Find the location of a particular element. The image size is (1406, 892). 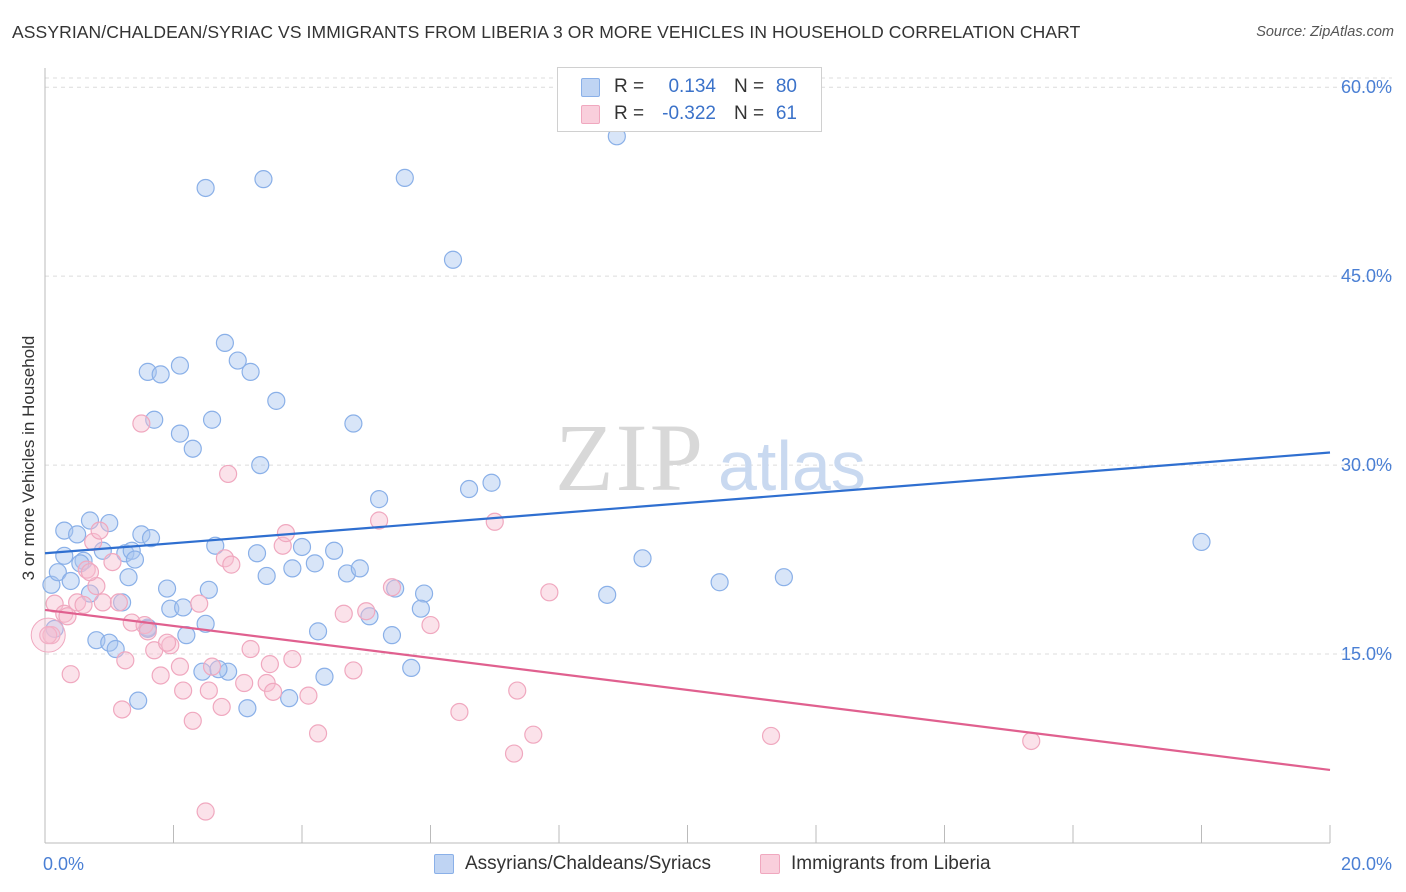

y-axis-title: 3 or more Vehicles in Household is located at coordinates (28, 458).